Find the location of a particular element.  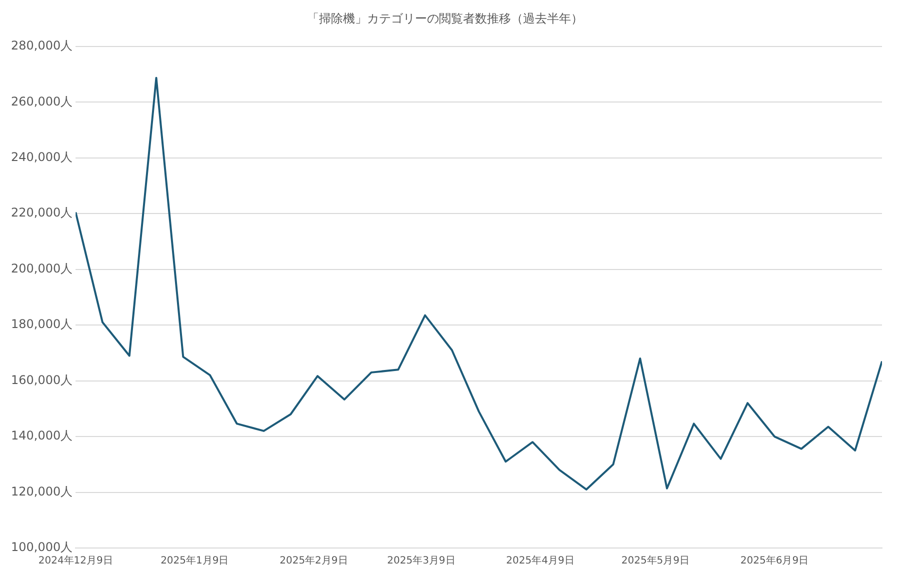

y-tick-label: 280,000人 is located at coordinates (42, 45).